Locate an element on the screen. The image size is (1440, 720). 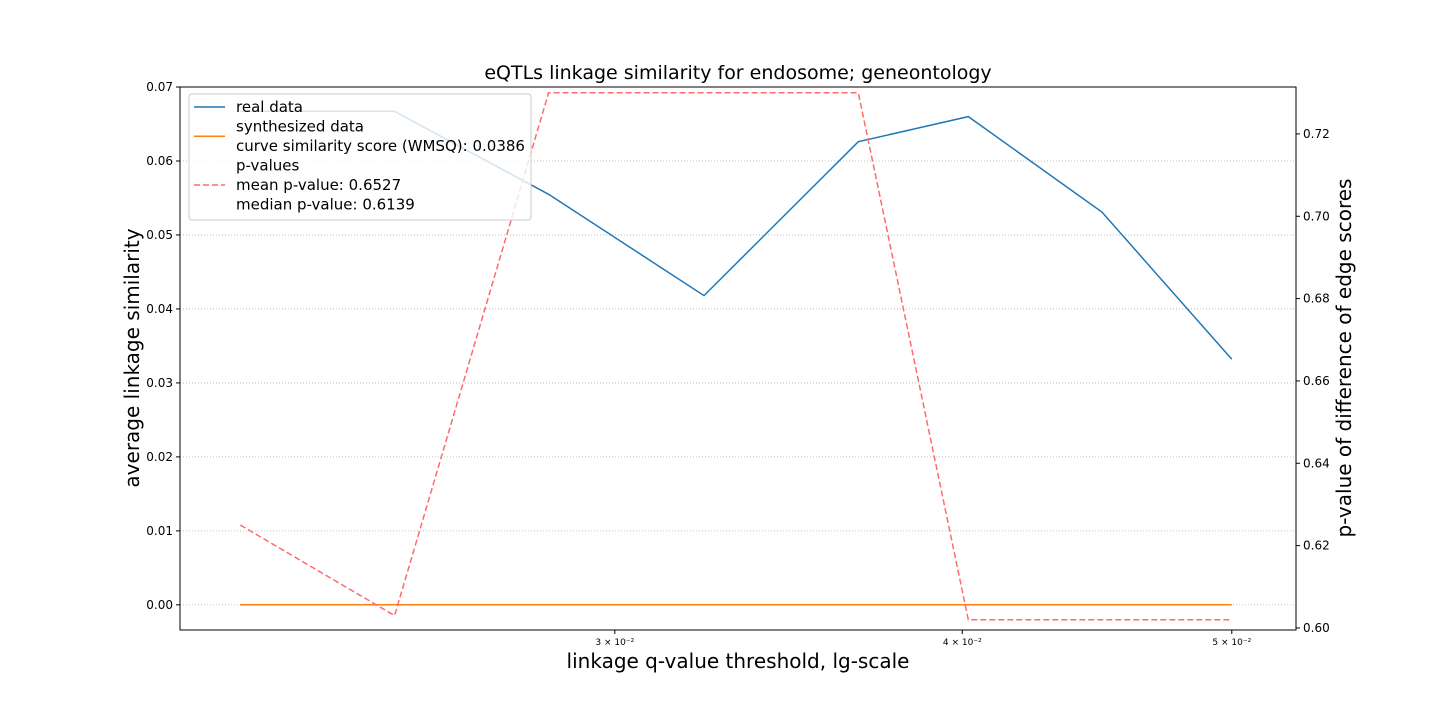
right-y-tick-label: 0.68 is located at coordinates (1316, 299).